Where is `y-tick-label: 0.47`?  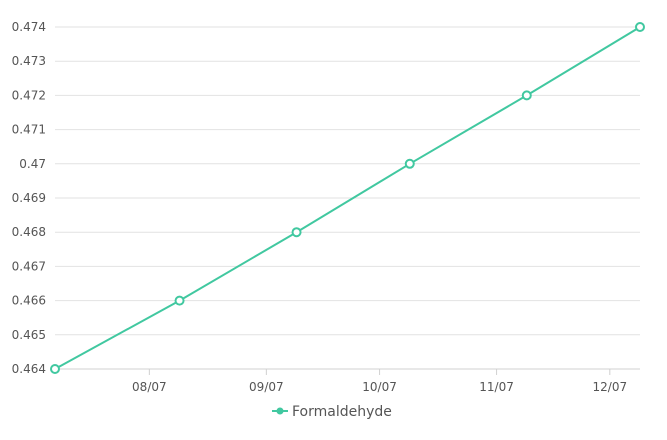
y-tick-label: 0.47 is located at coordinates (32, 164).